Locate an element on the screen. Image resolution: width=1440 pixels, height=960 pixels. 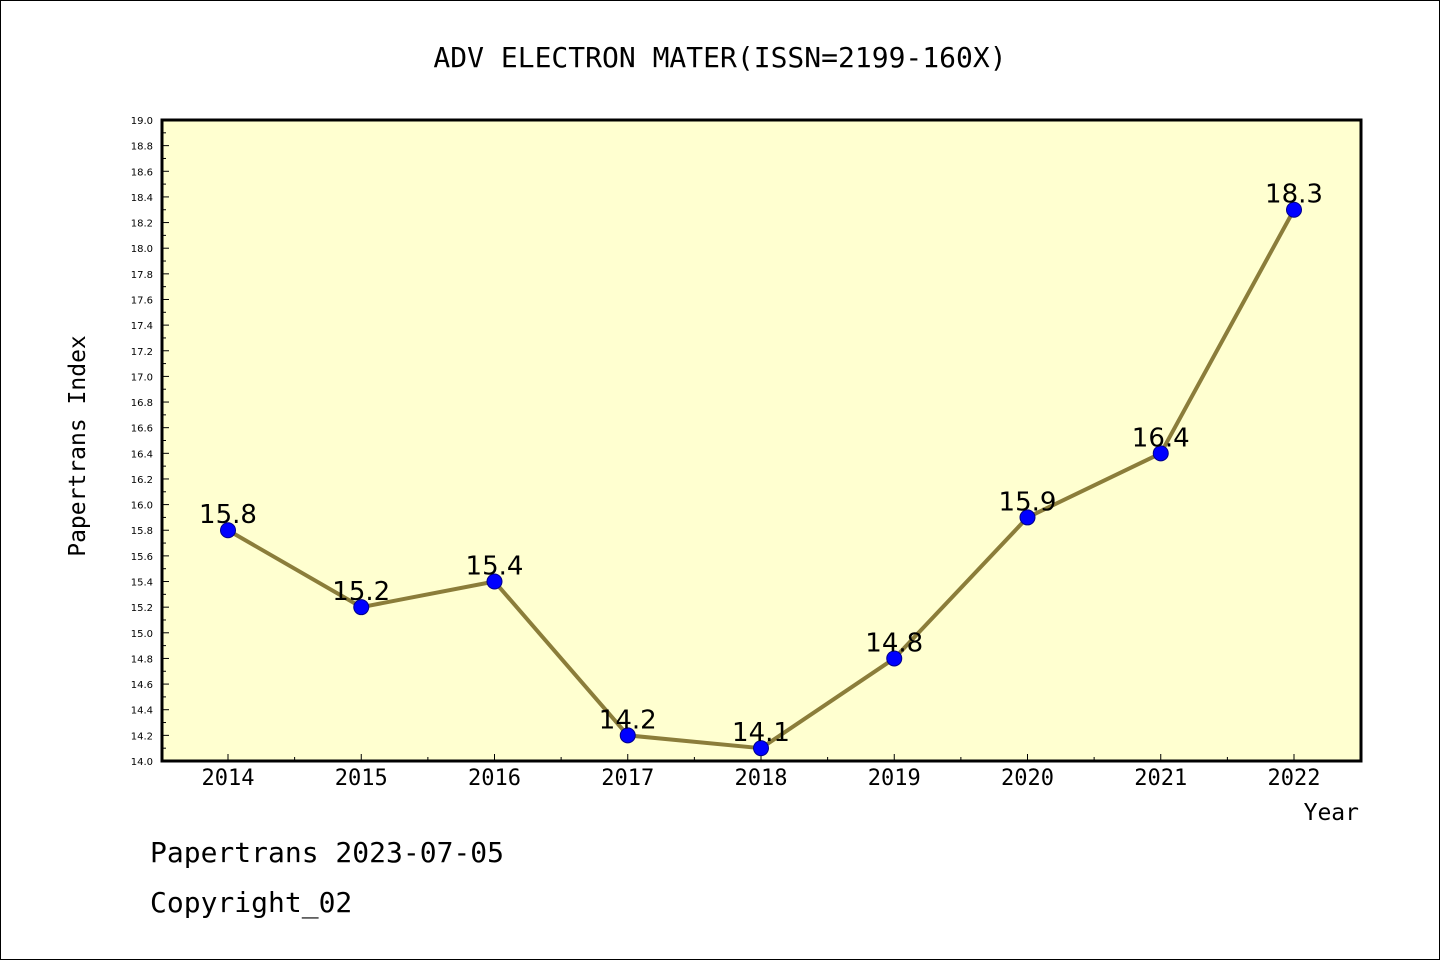
x-axis-label: Year is located at coordinates (1331, 813).